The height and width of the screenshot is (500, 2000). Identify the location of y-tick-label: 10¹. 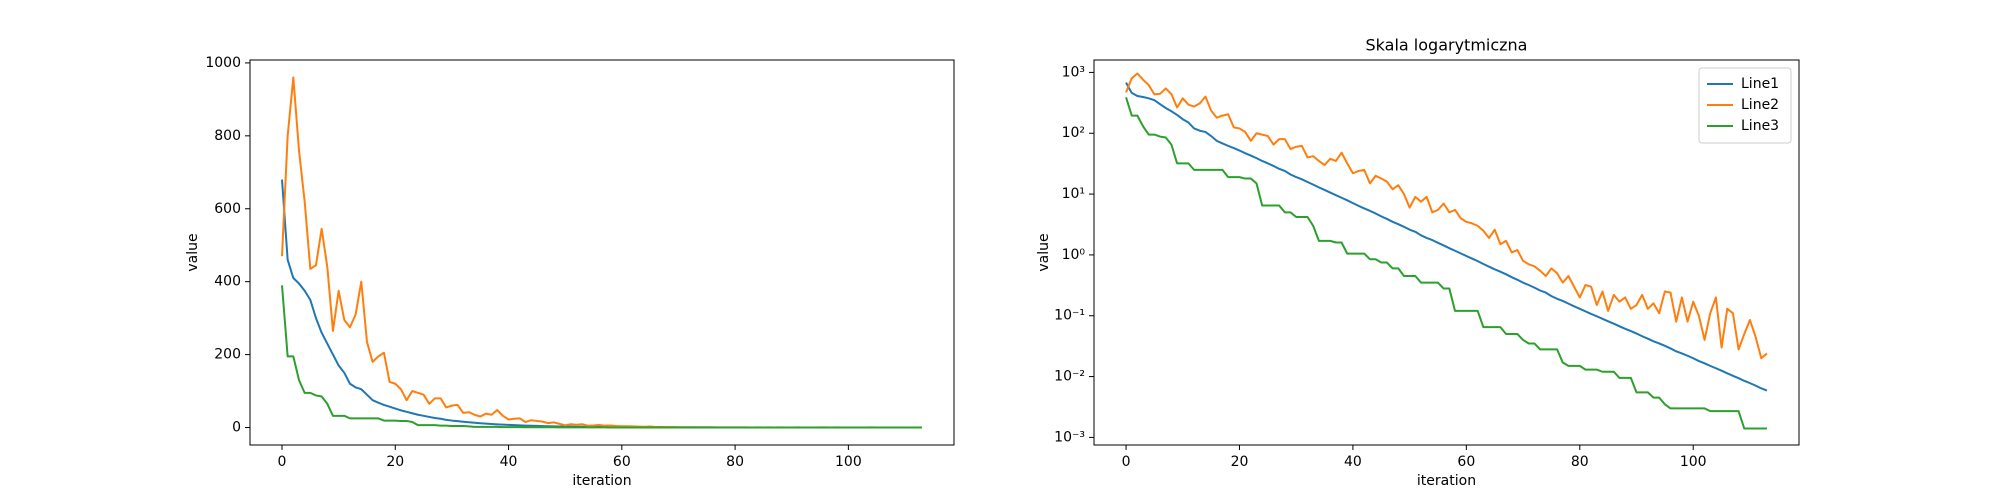
(1073, 194).